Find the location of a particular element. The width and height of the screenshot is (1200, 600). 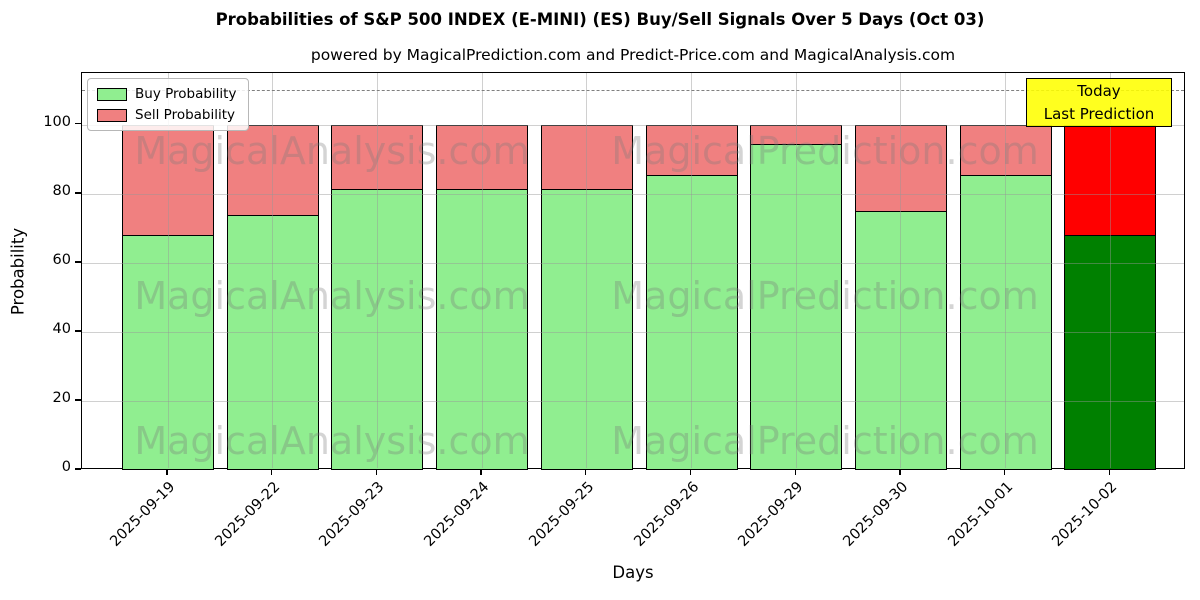

legend-item-label: Sell Probability is located at coordinates (185, 115).